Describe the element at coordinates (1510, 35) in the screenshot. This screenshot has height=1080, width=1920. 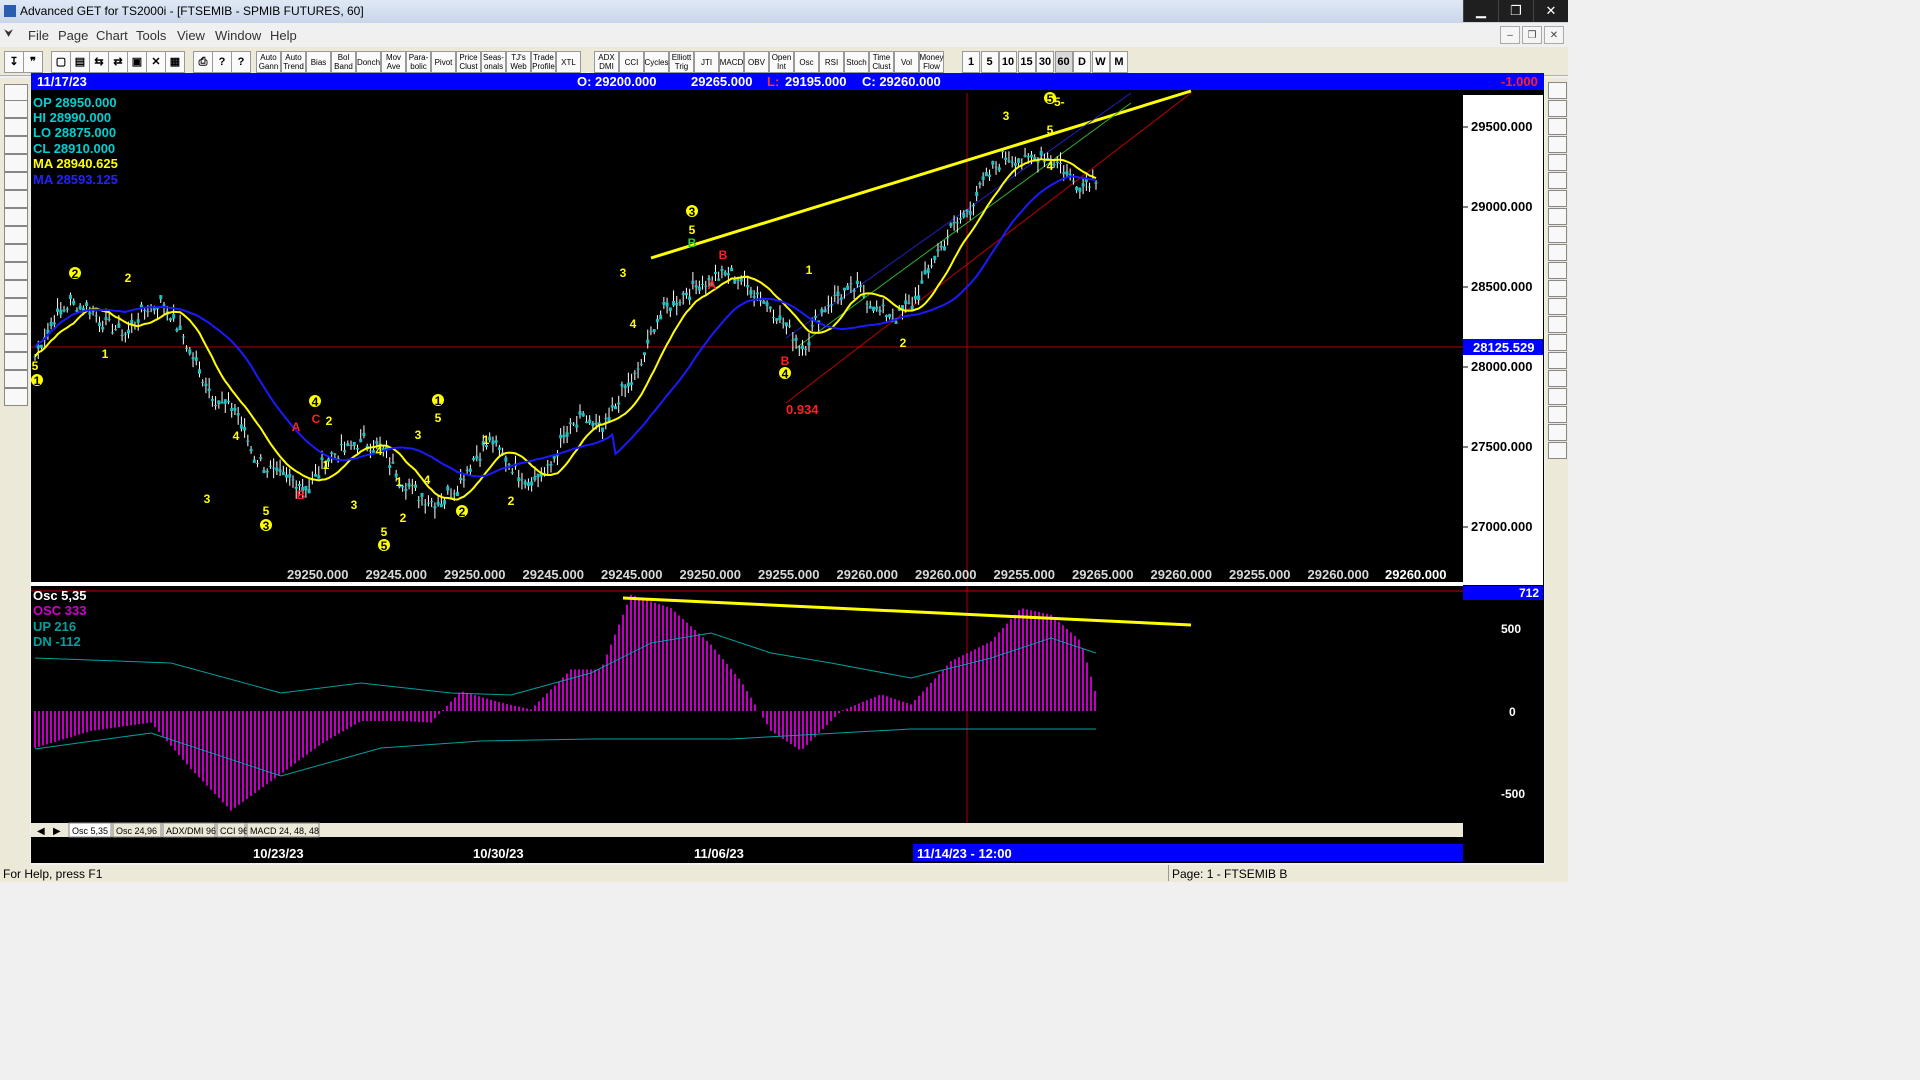
I see `mdi-minimize-button: –` at that location.